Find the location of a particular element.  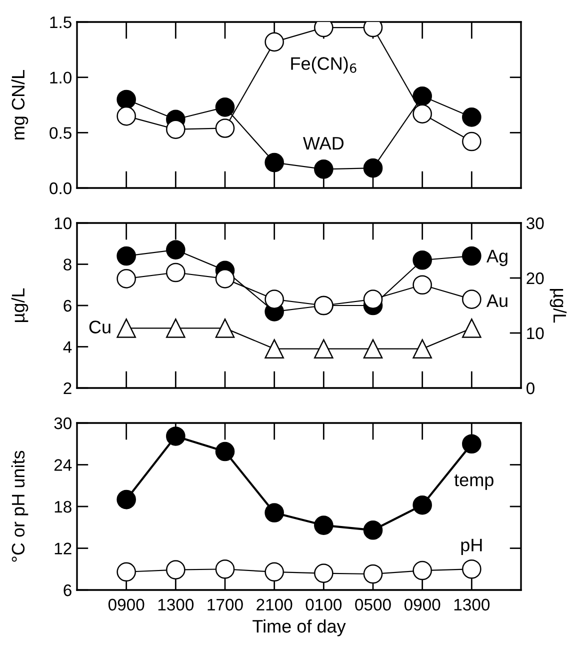

series-label: temp is located at coordinates (474, 482).